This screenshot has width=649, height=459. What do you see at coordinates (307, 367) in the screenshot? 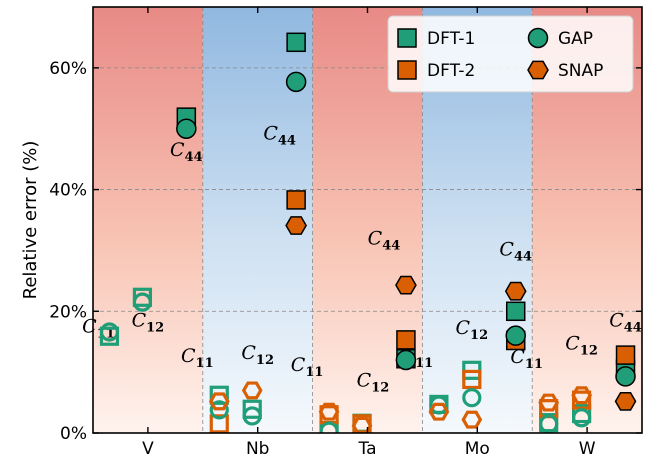
I see `annotation-c11-ta: C11` at bounding box center [307, 367].